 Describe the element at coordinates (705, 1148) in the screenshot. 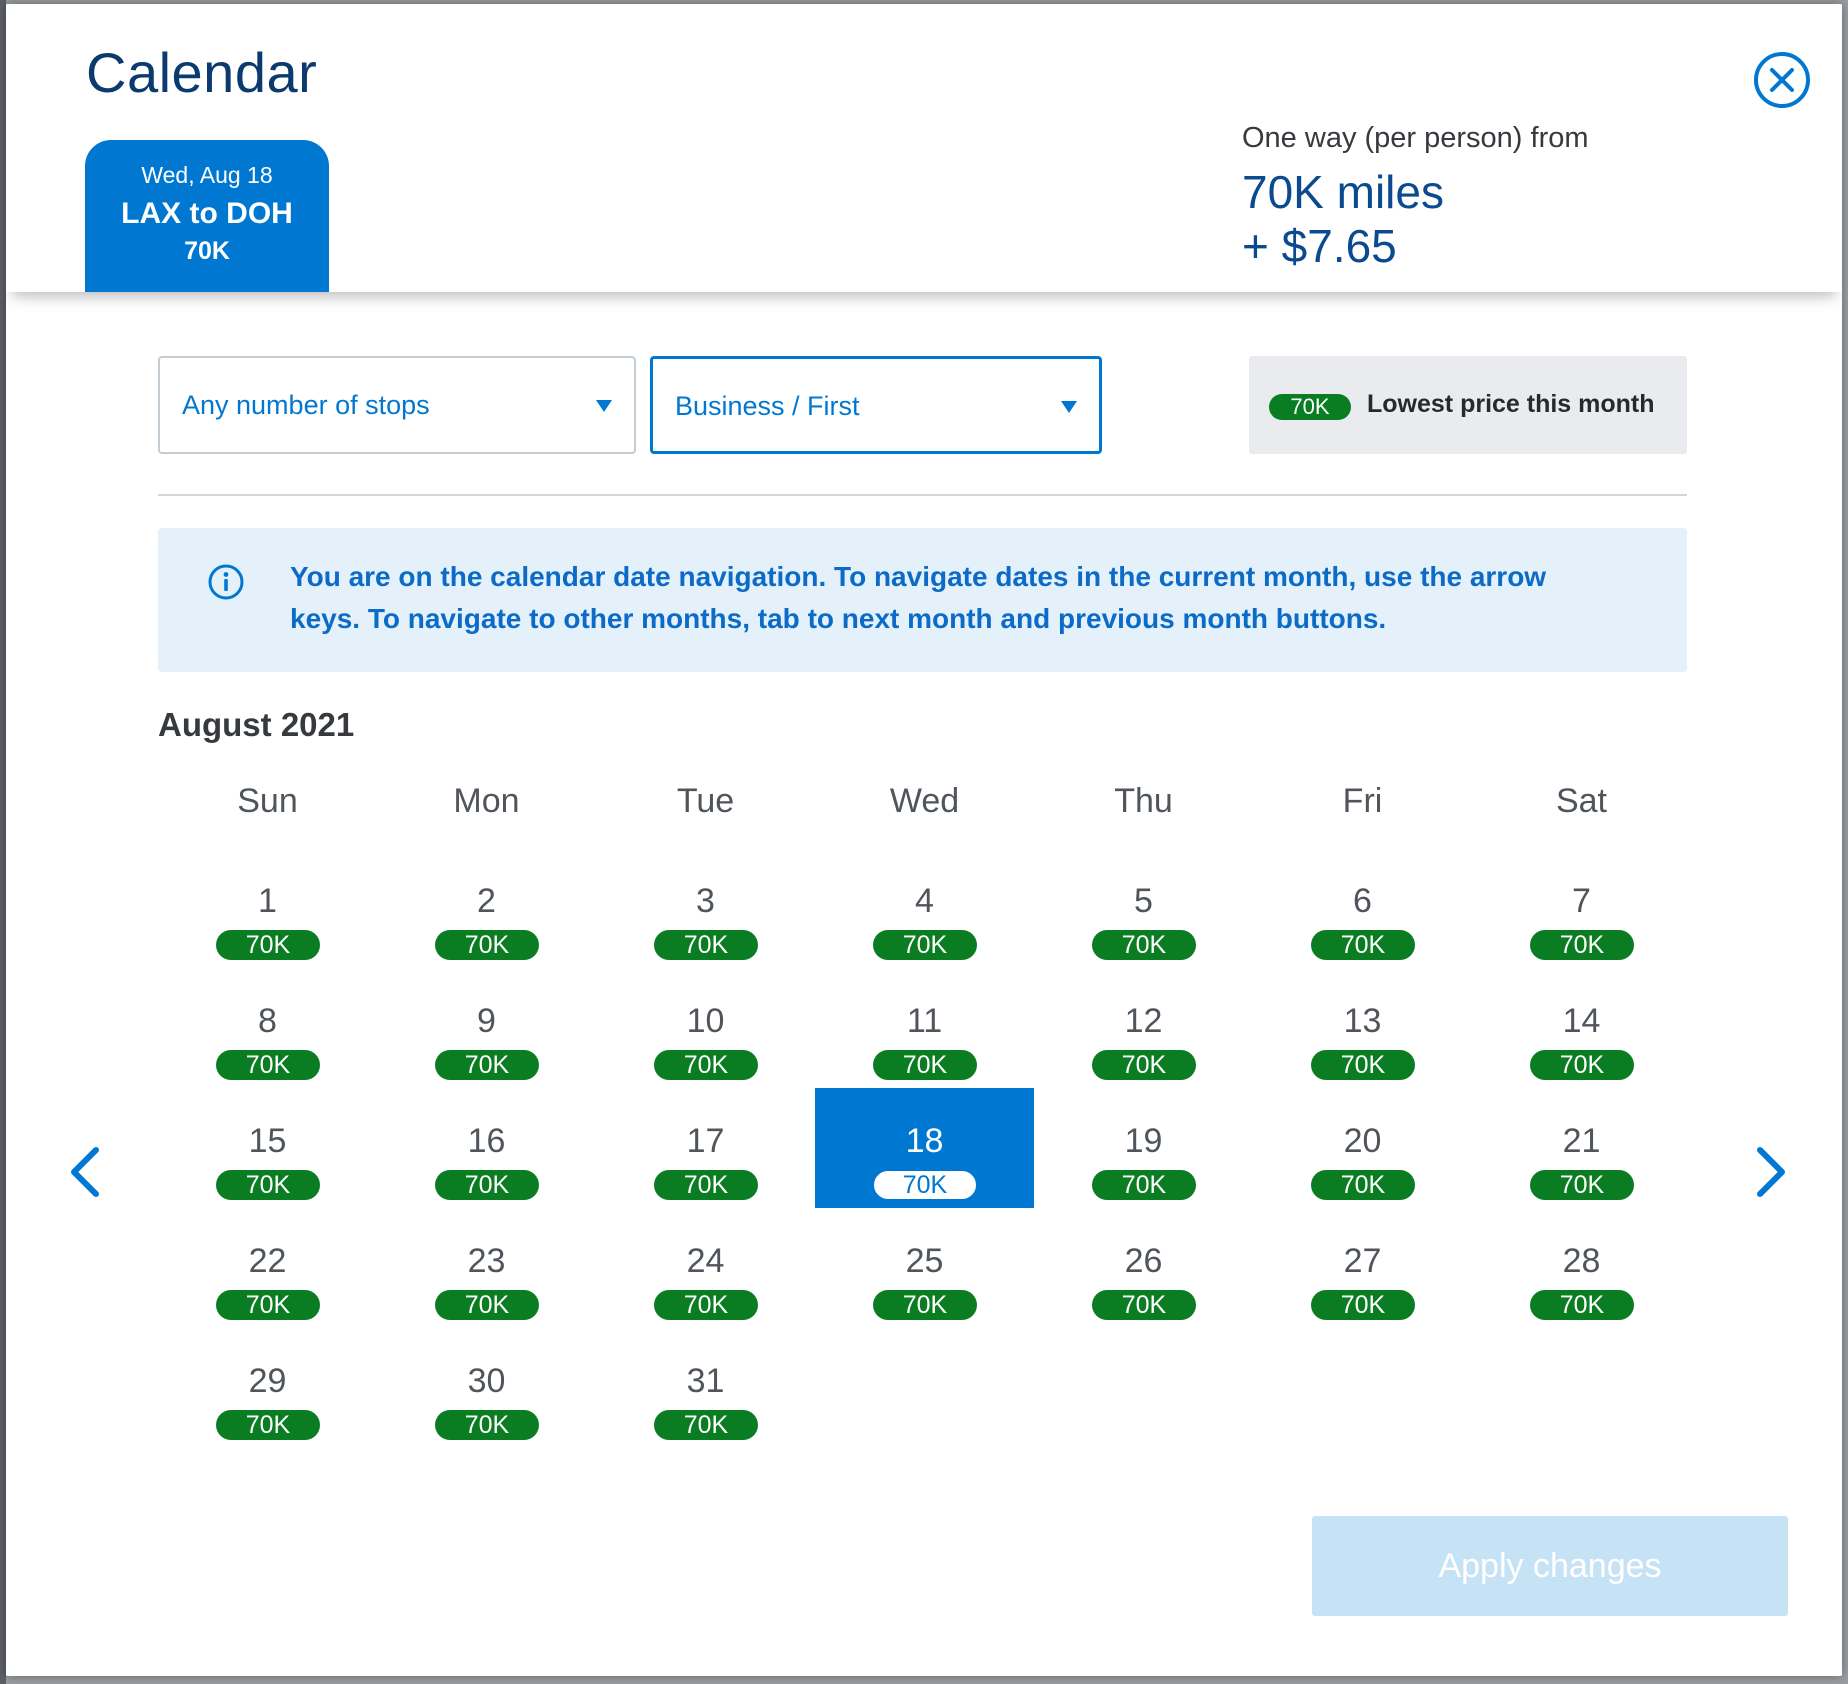

I see `calendar-day: 17 70K` at that location.